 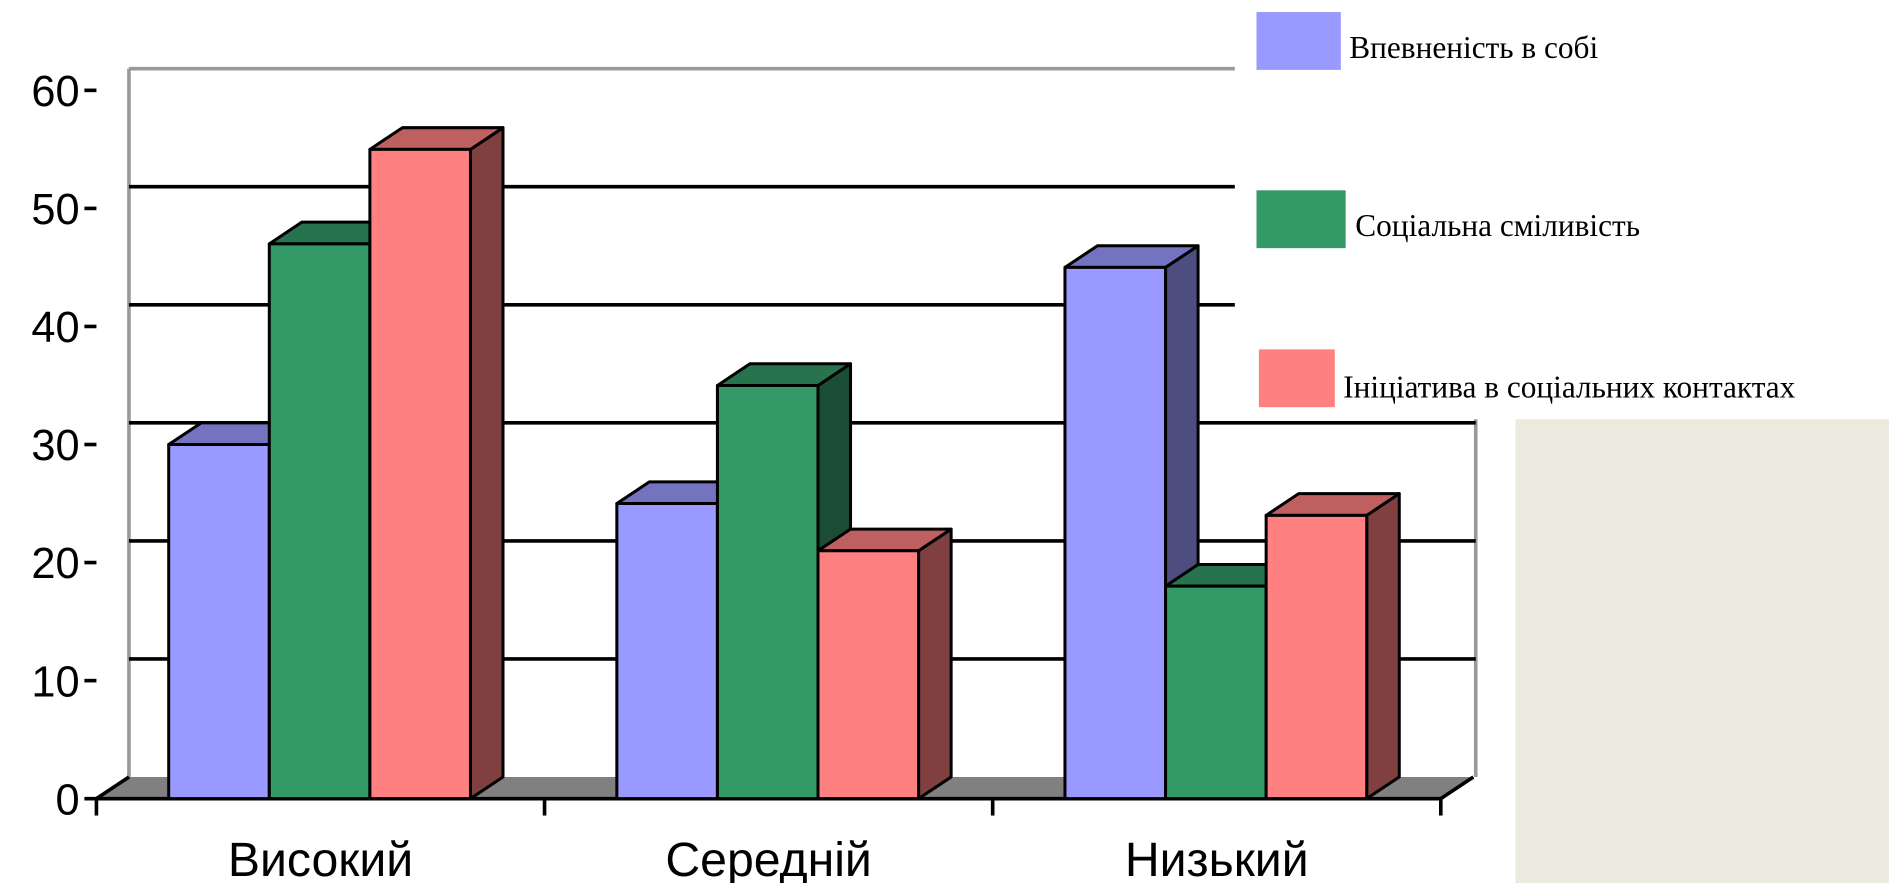 I want to click on x-axis-end, so click(x=1457, y=788).